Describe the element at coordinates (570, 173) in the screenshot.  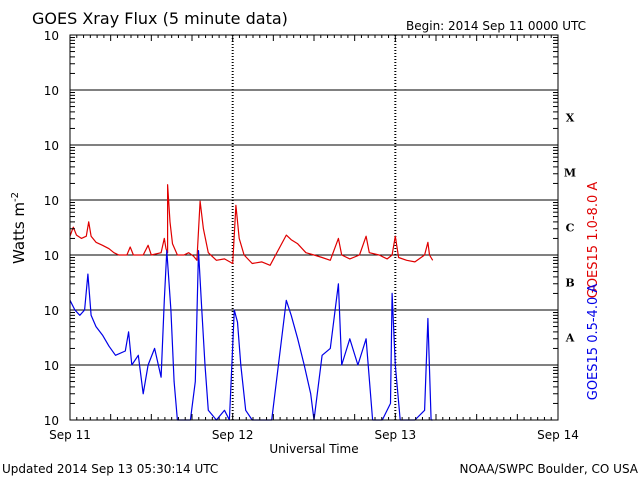
I see `flare-class-label: M` at that location.